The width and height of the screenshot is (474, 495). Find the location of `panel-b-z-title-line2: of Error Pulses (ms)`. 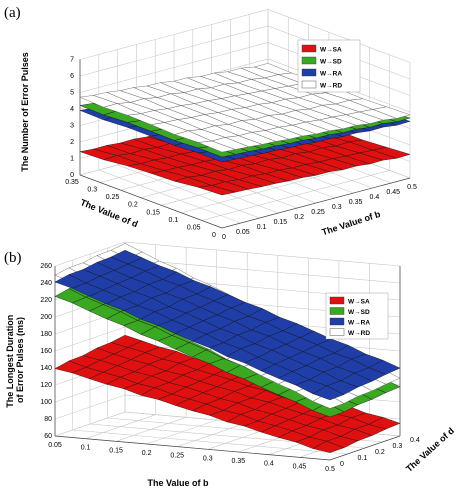

panel-b-z-title-line2: of Error Pulses (ms) is located at coordinates (20, 360).